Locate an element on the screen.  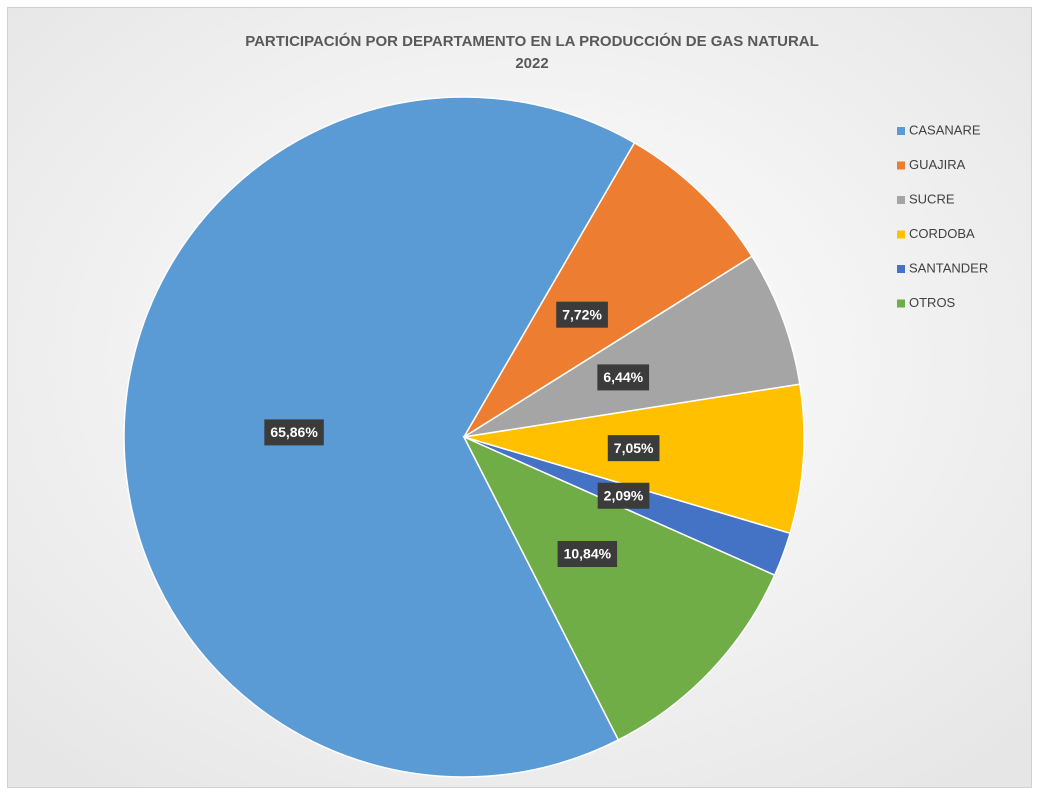
data-label: 2,09% is located at coordinates (624, 495).